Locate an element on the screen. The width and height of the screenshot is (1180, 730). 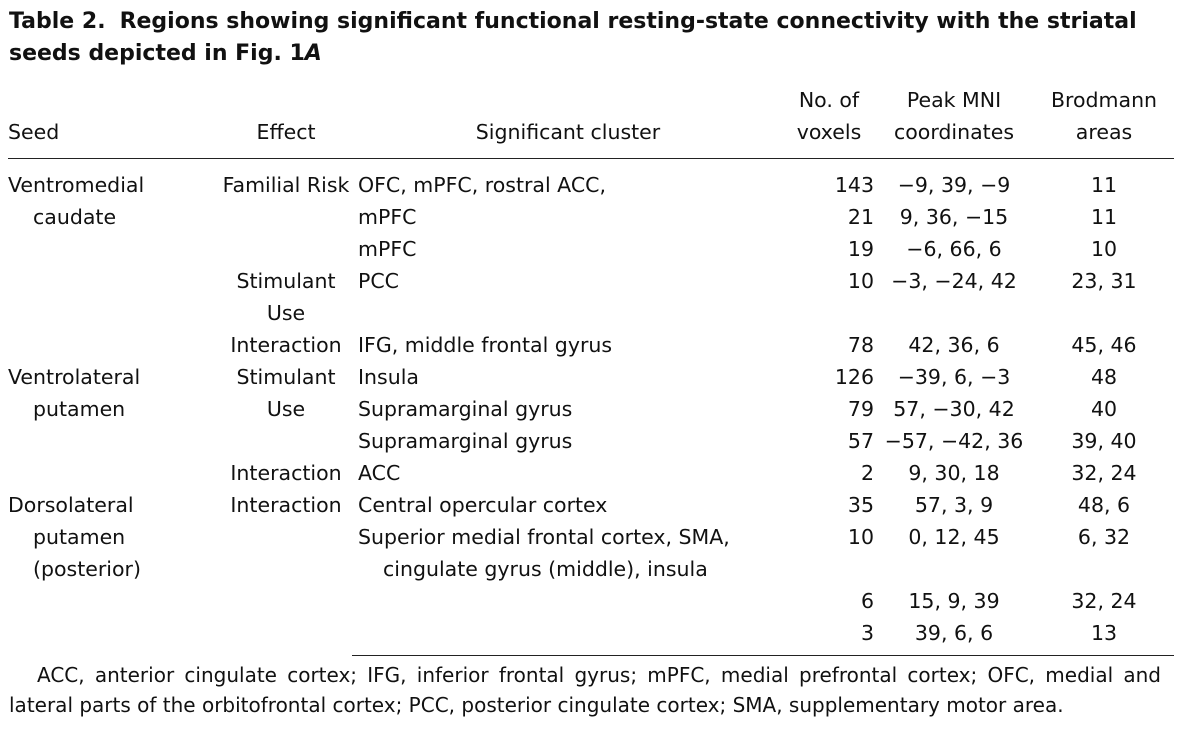
coords-cell: 9, 30, 18 is located at coordinates (954, 473).